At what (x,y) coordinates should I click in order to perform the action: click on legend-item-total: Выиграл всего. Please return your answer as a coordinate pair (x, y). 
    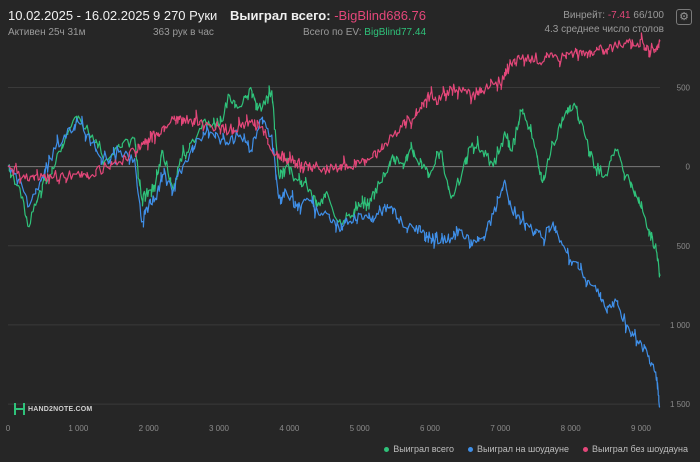
    Looking at the image, I should click on (419, 449).